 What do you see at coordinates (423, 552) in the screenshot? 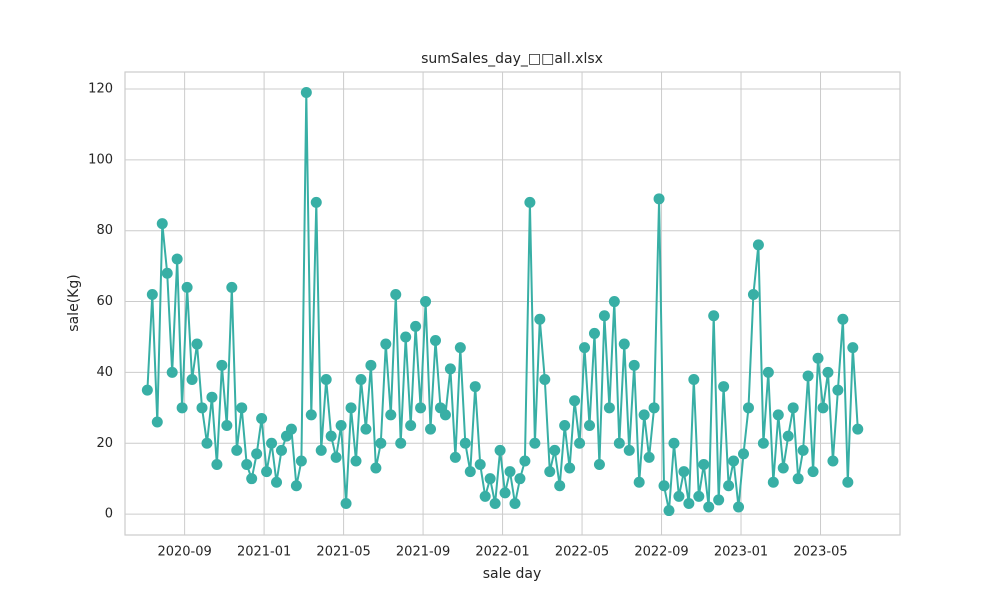
I see `x-tick-label: 2021-09` at bounding box center [423, 552].